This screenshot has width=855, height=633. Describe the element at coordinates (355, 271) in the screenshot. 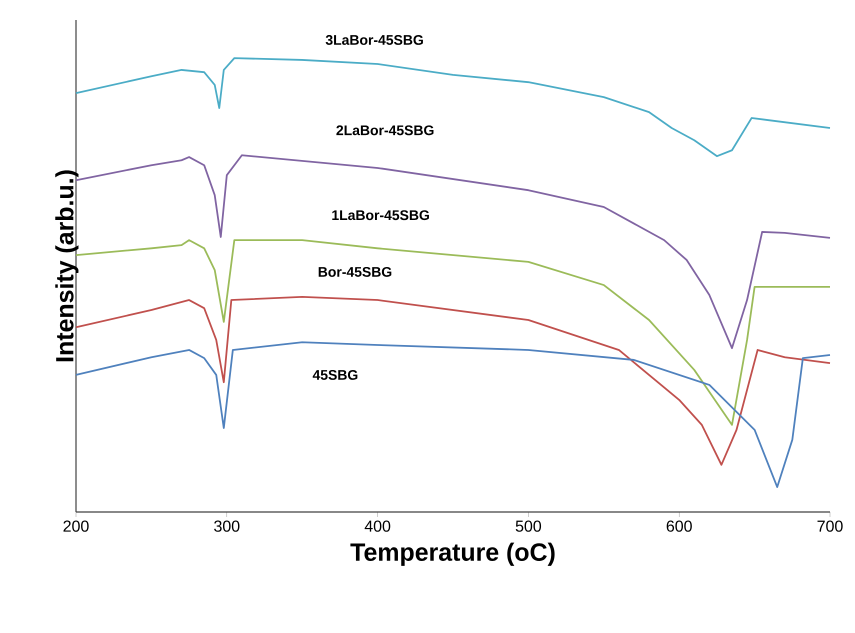

I see `series-label: Bor-45SBG` at that location.